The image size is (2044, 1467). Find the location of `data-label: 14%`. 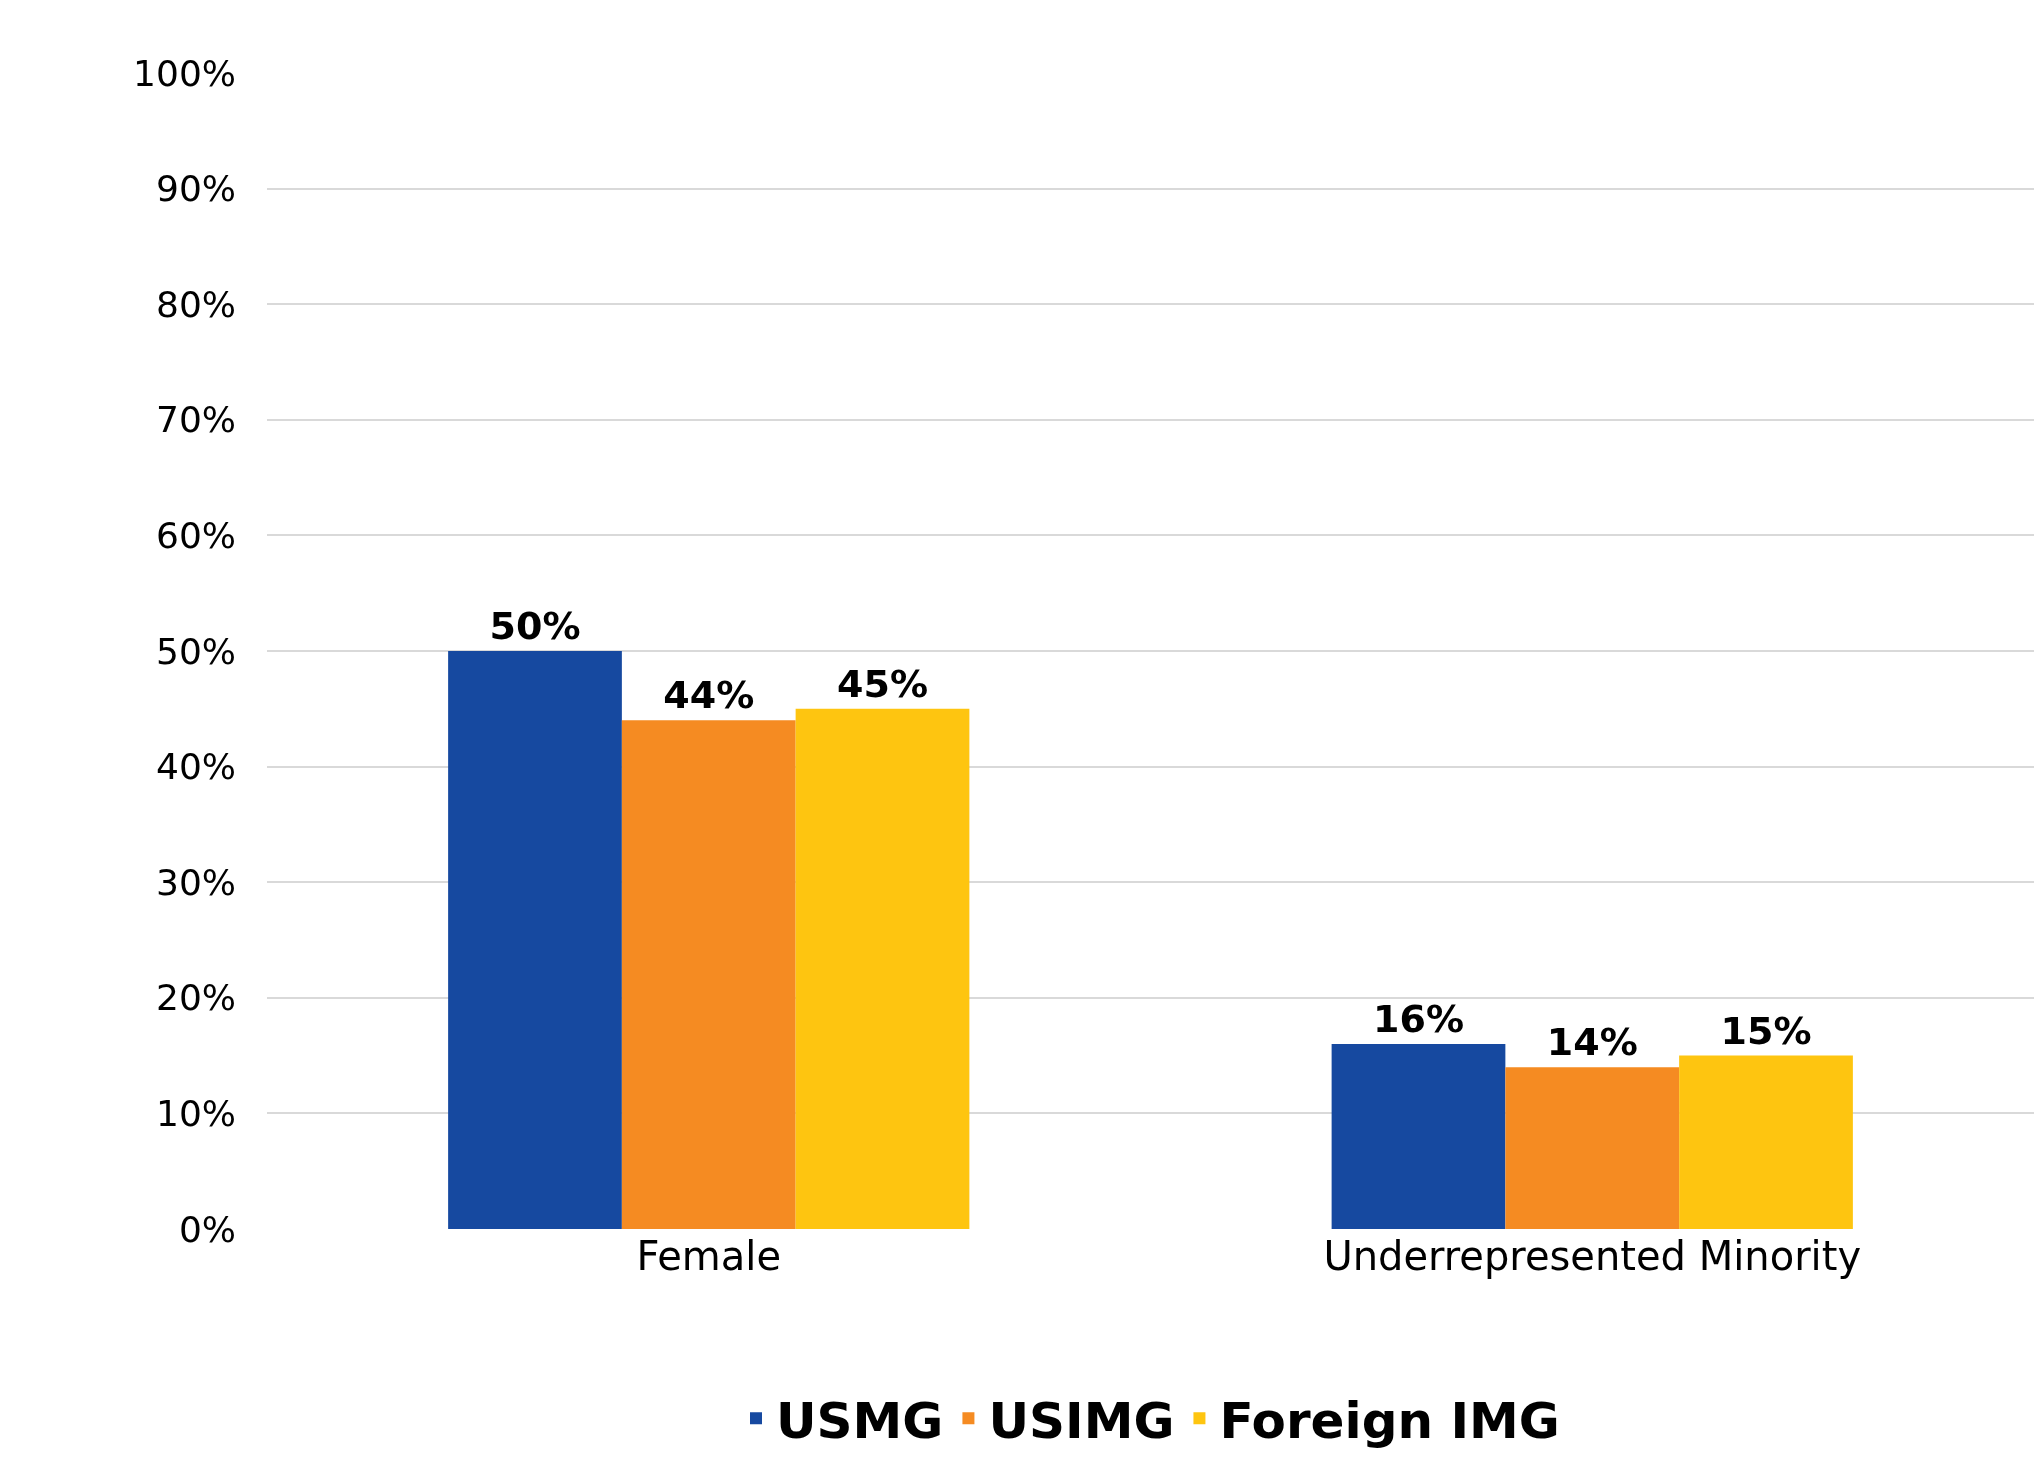

data-label: 14% is located at coordinates (1592, 1042).